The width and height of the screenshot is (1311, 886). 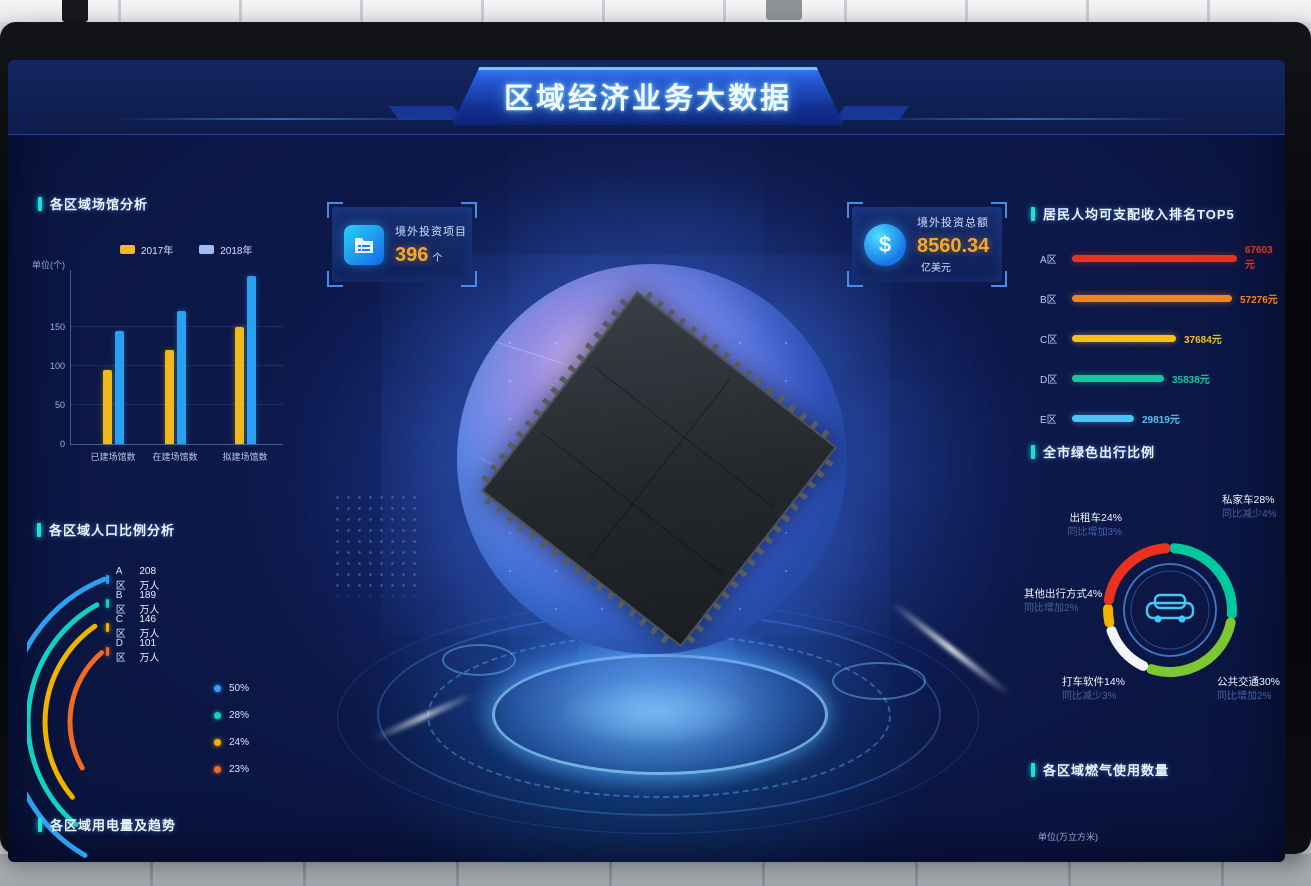 What do you see at coordinates (245, 457) in the screenshot?
I see `x-axis-label: 拟建场馆数` at bounding box center [245, 457].